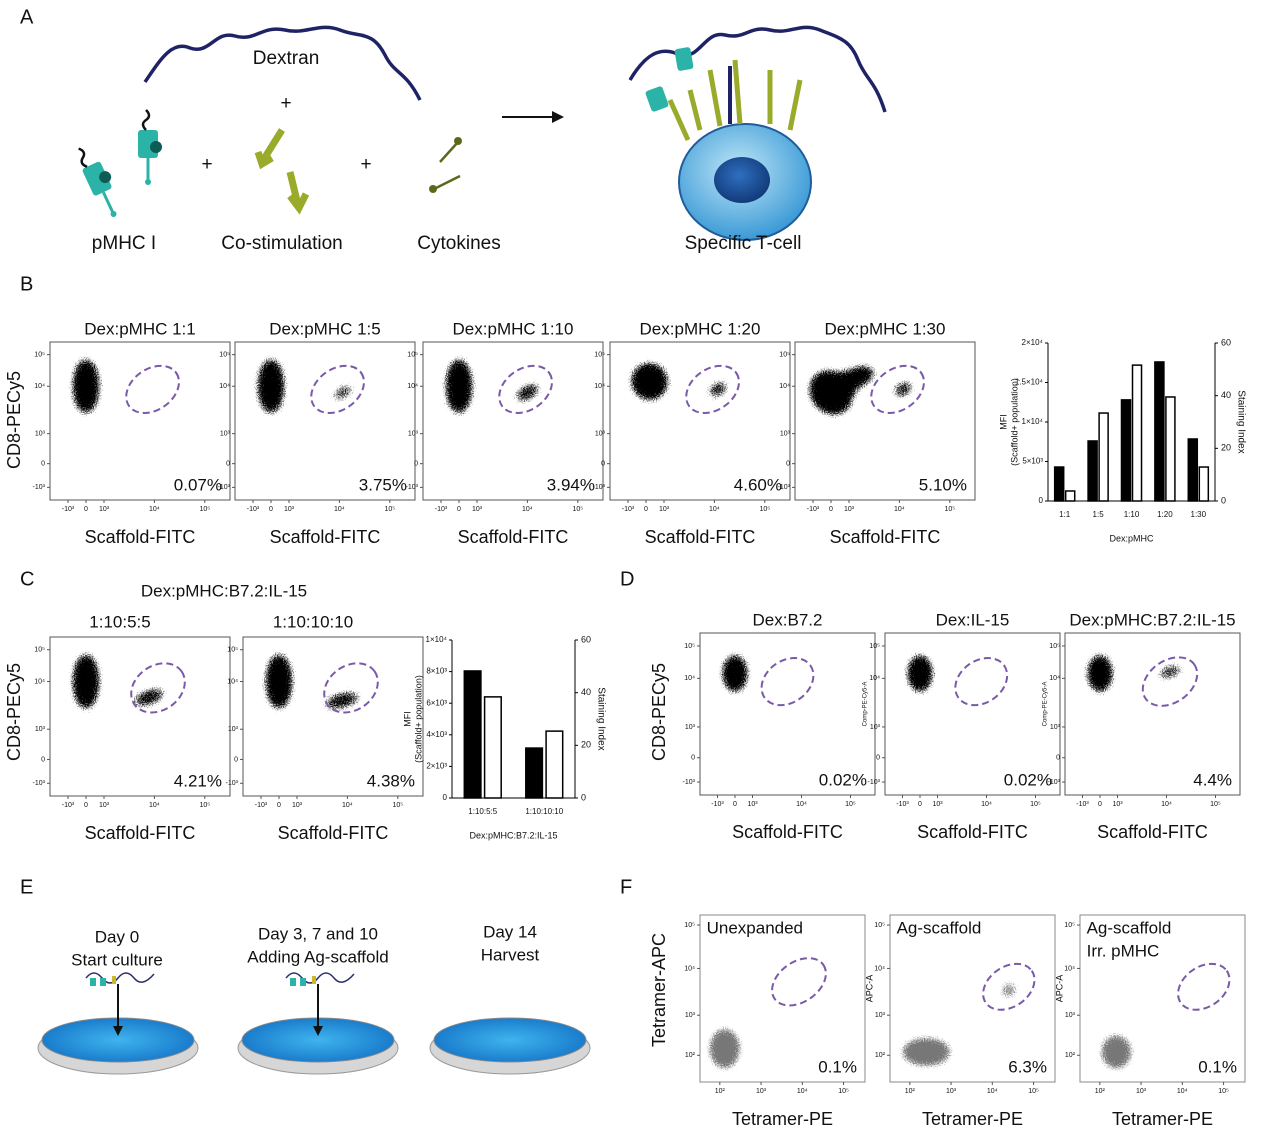 The image size is (1280, 1132). Describe the element at coordinates (1223, 500) in the screenshot. I see `y2-tick-label: 0` at that location.